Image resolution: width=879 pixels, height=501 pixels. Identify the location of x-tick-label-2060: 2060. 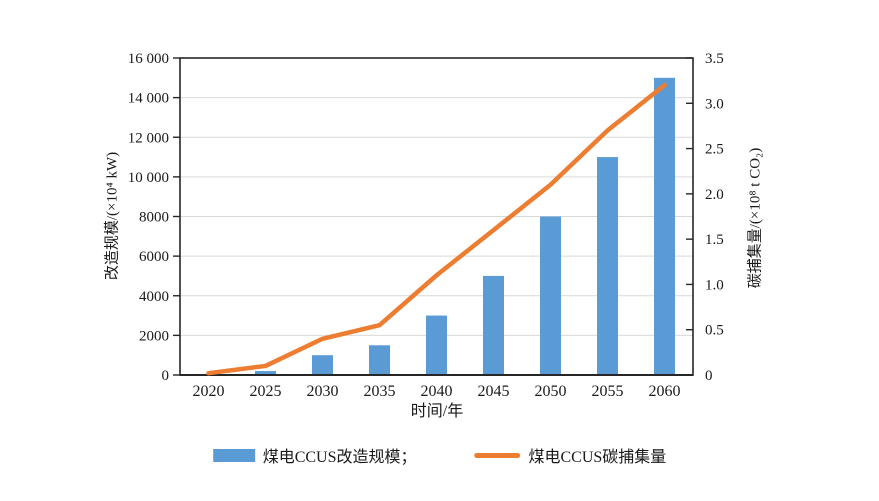
(665, 391).